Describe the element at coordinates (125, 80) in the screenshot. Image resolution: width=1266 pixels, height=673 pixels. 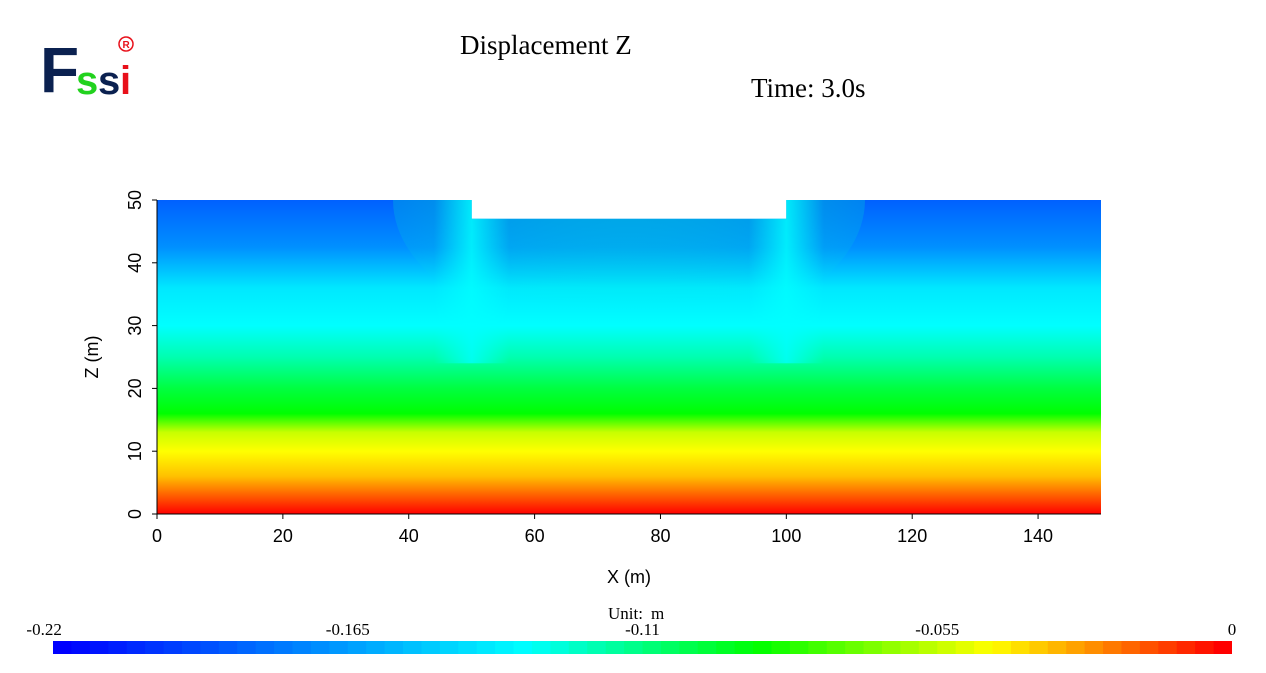
I see `logo-letter-i: i` at that location.